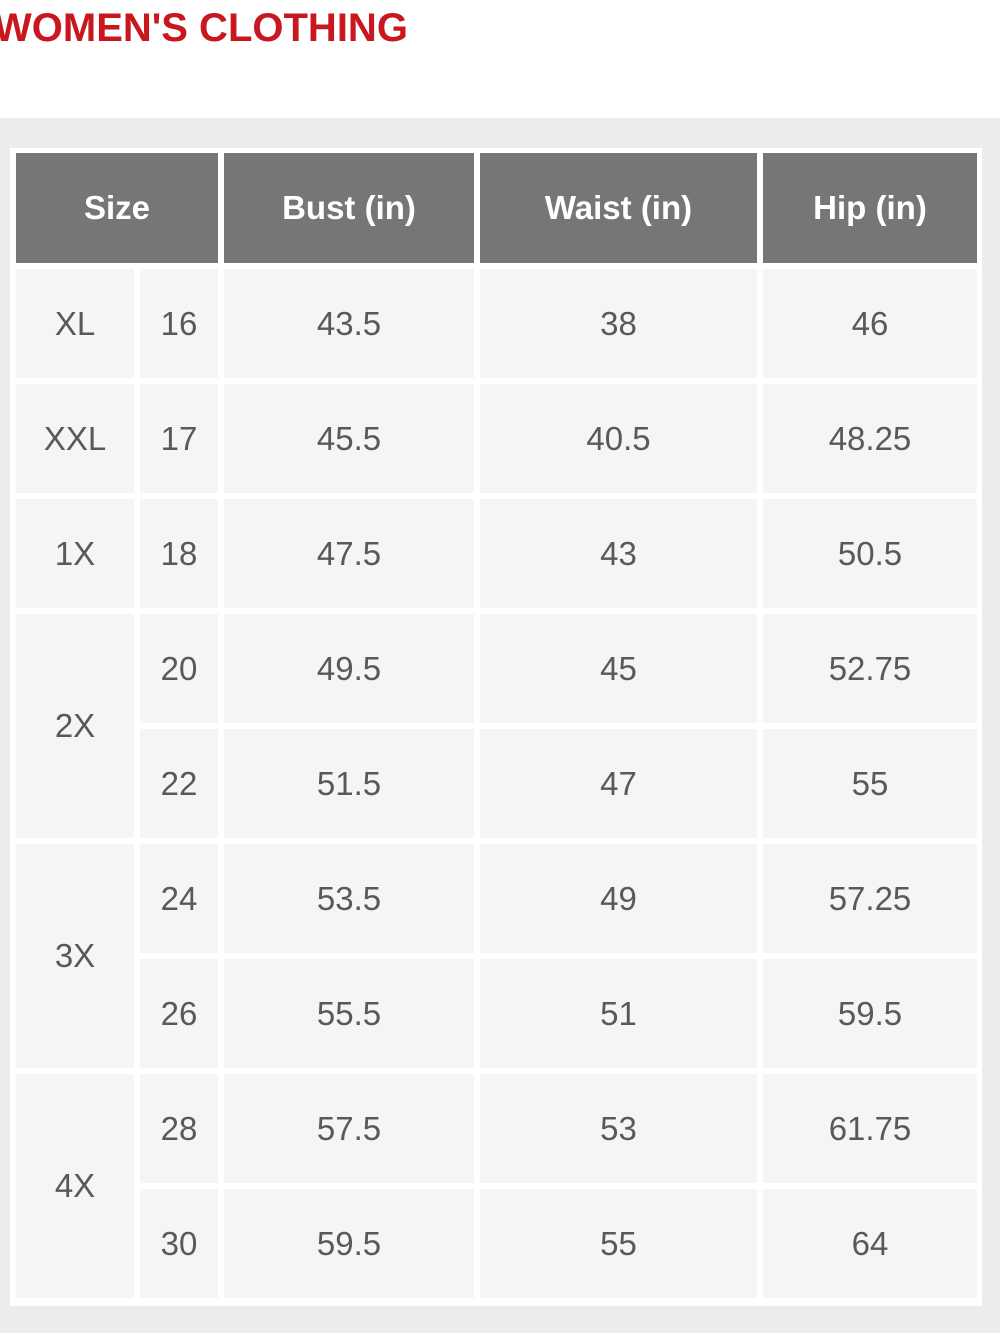 This screenshot has height=1333, width=1000. What do you see at coordinates (618, 438) in the screenshot?
I see `waist-value: 40.5` at bounding box center [618, 438].